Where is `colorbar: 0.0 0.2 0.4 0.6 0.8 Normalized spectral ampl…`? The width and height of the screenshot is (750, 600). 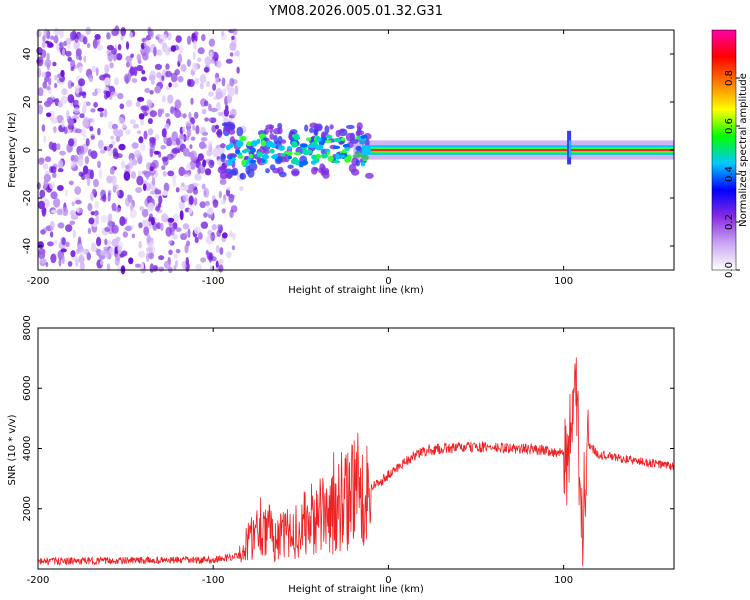
colorbar: 0.0 0.2 0.4 0.6 0.8 Normalized spectral ampl… is located at coordinates (730, 153).